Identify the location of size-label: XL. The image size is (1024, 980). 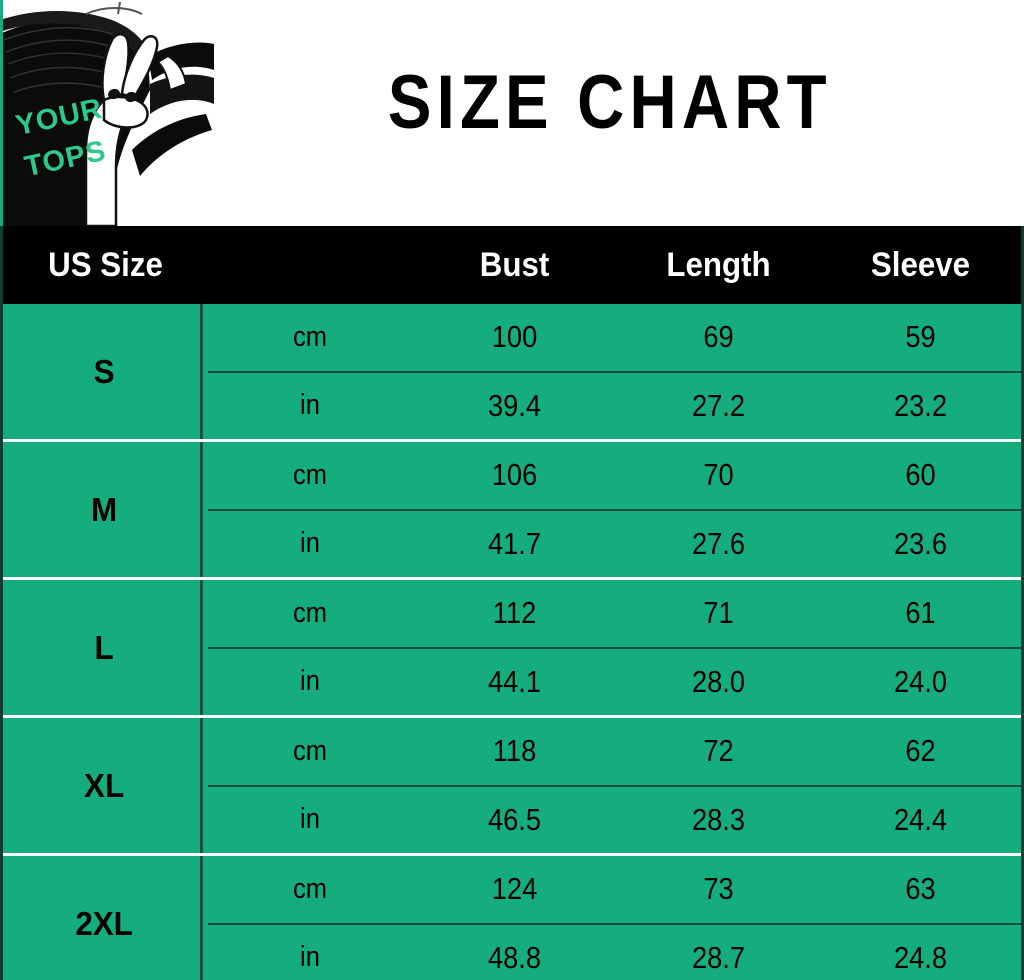
(105, 785).